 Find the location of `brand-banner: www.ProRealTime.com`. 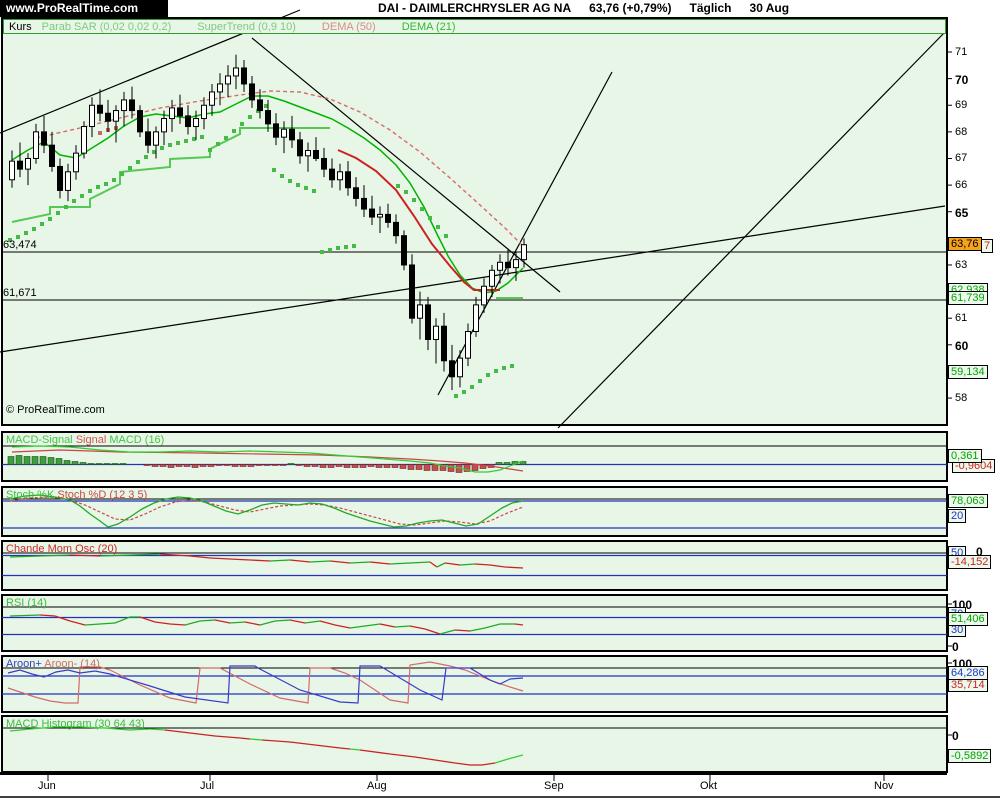

brand-banner: www.ProRealTime.com is located at coordinates (84, 8).